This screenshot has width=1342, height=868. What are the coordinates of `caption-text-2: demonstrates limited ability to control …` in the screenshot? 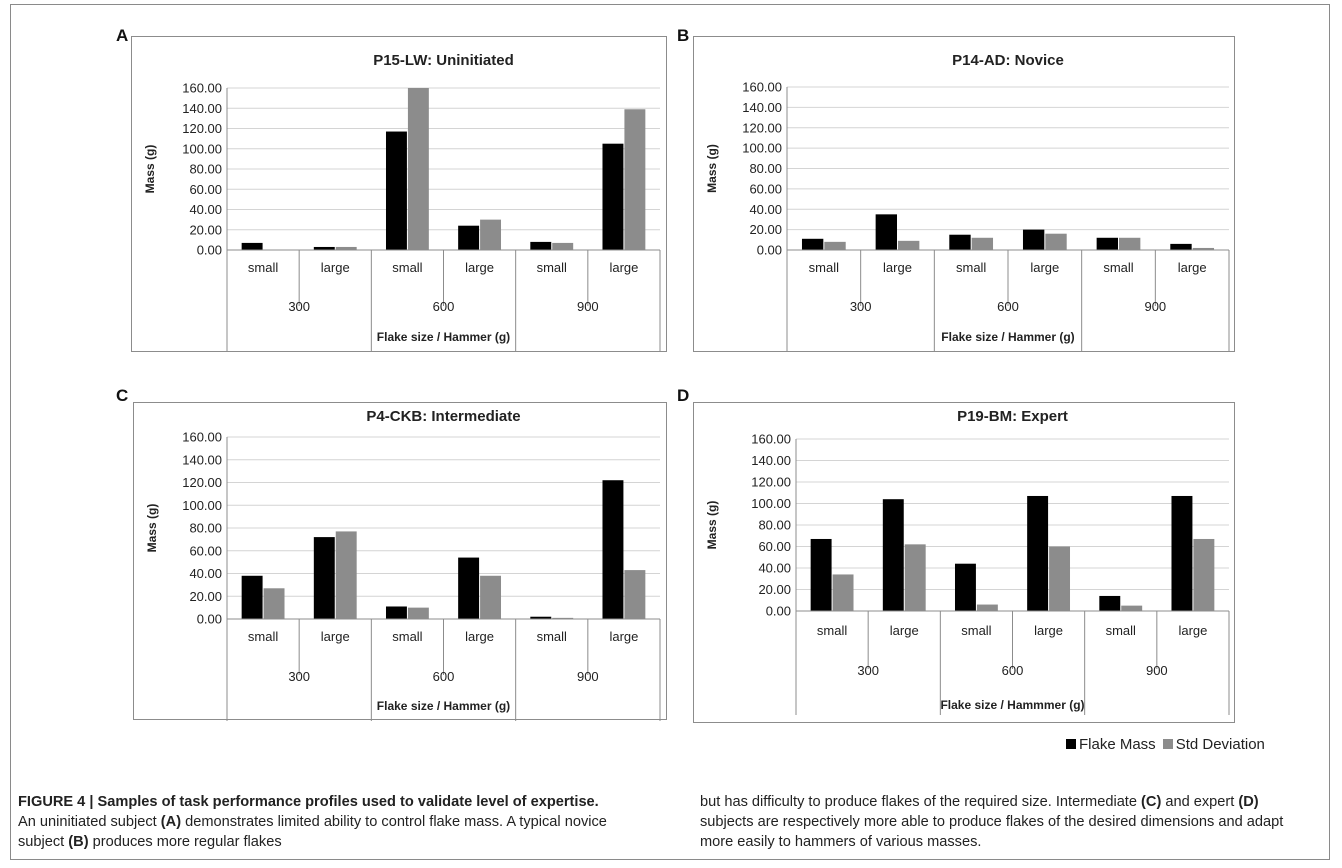 It's located at (312, 832).